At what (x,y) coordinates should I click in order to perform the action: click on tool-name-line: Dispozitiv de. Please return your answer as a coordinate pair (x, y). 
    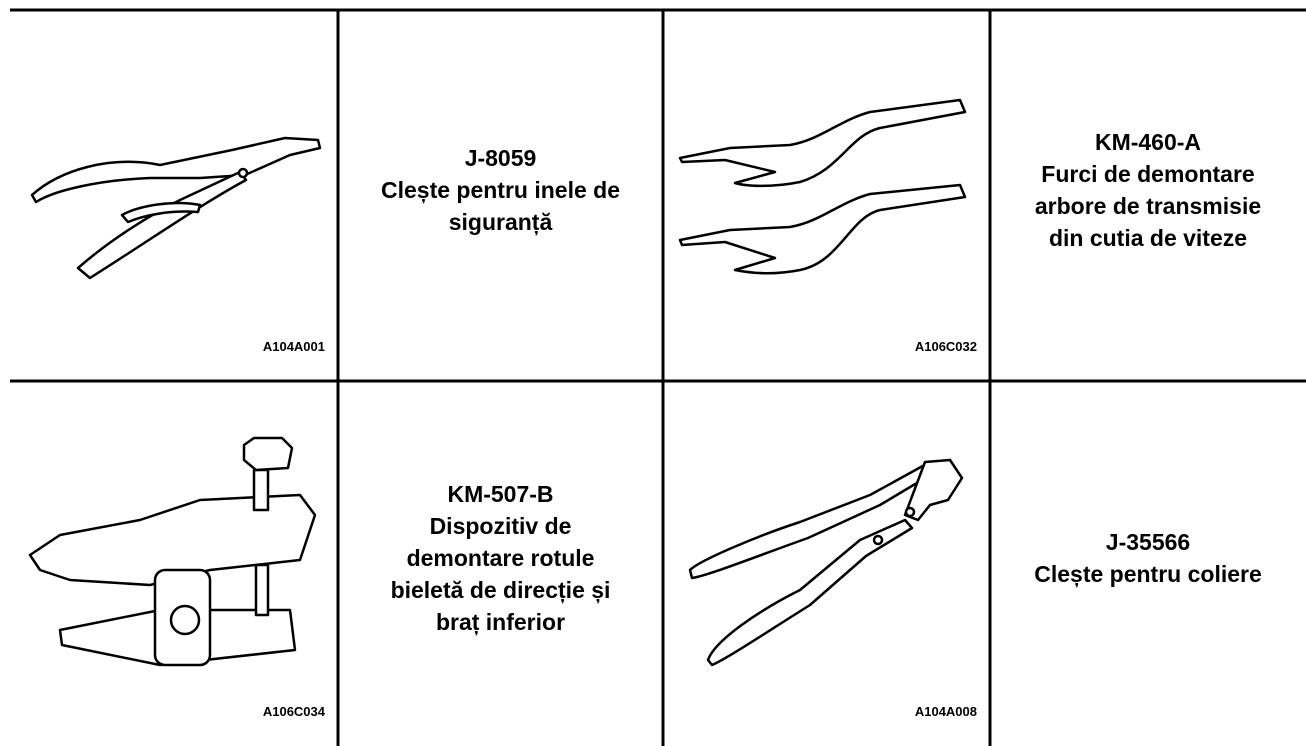
    Looking at the image, I should click on (500, 525).